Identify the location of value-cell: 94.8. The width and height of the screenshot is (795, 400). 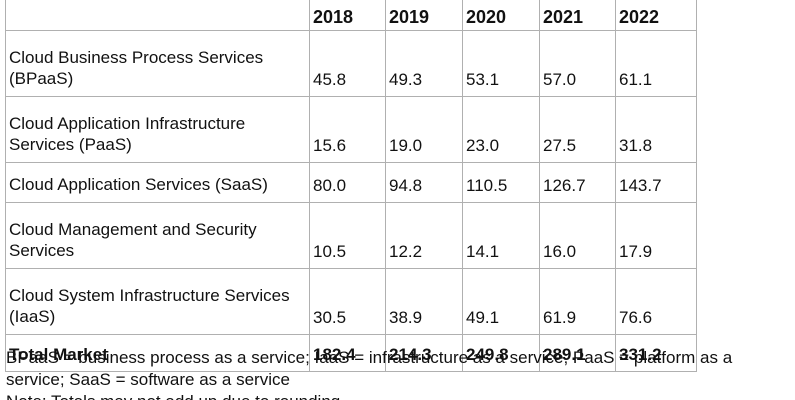
(424, 182).